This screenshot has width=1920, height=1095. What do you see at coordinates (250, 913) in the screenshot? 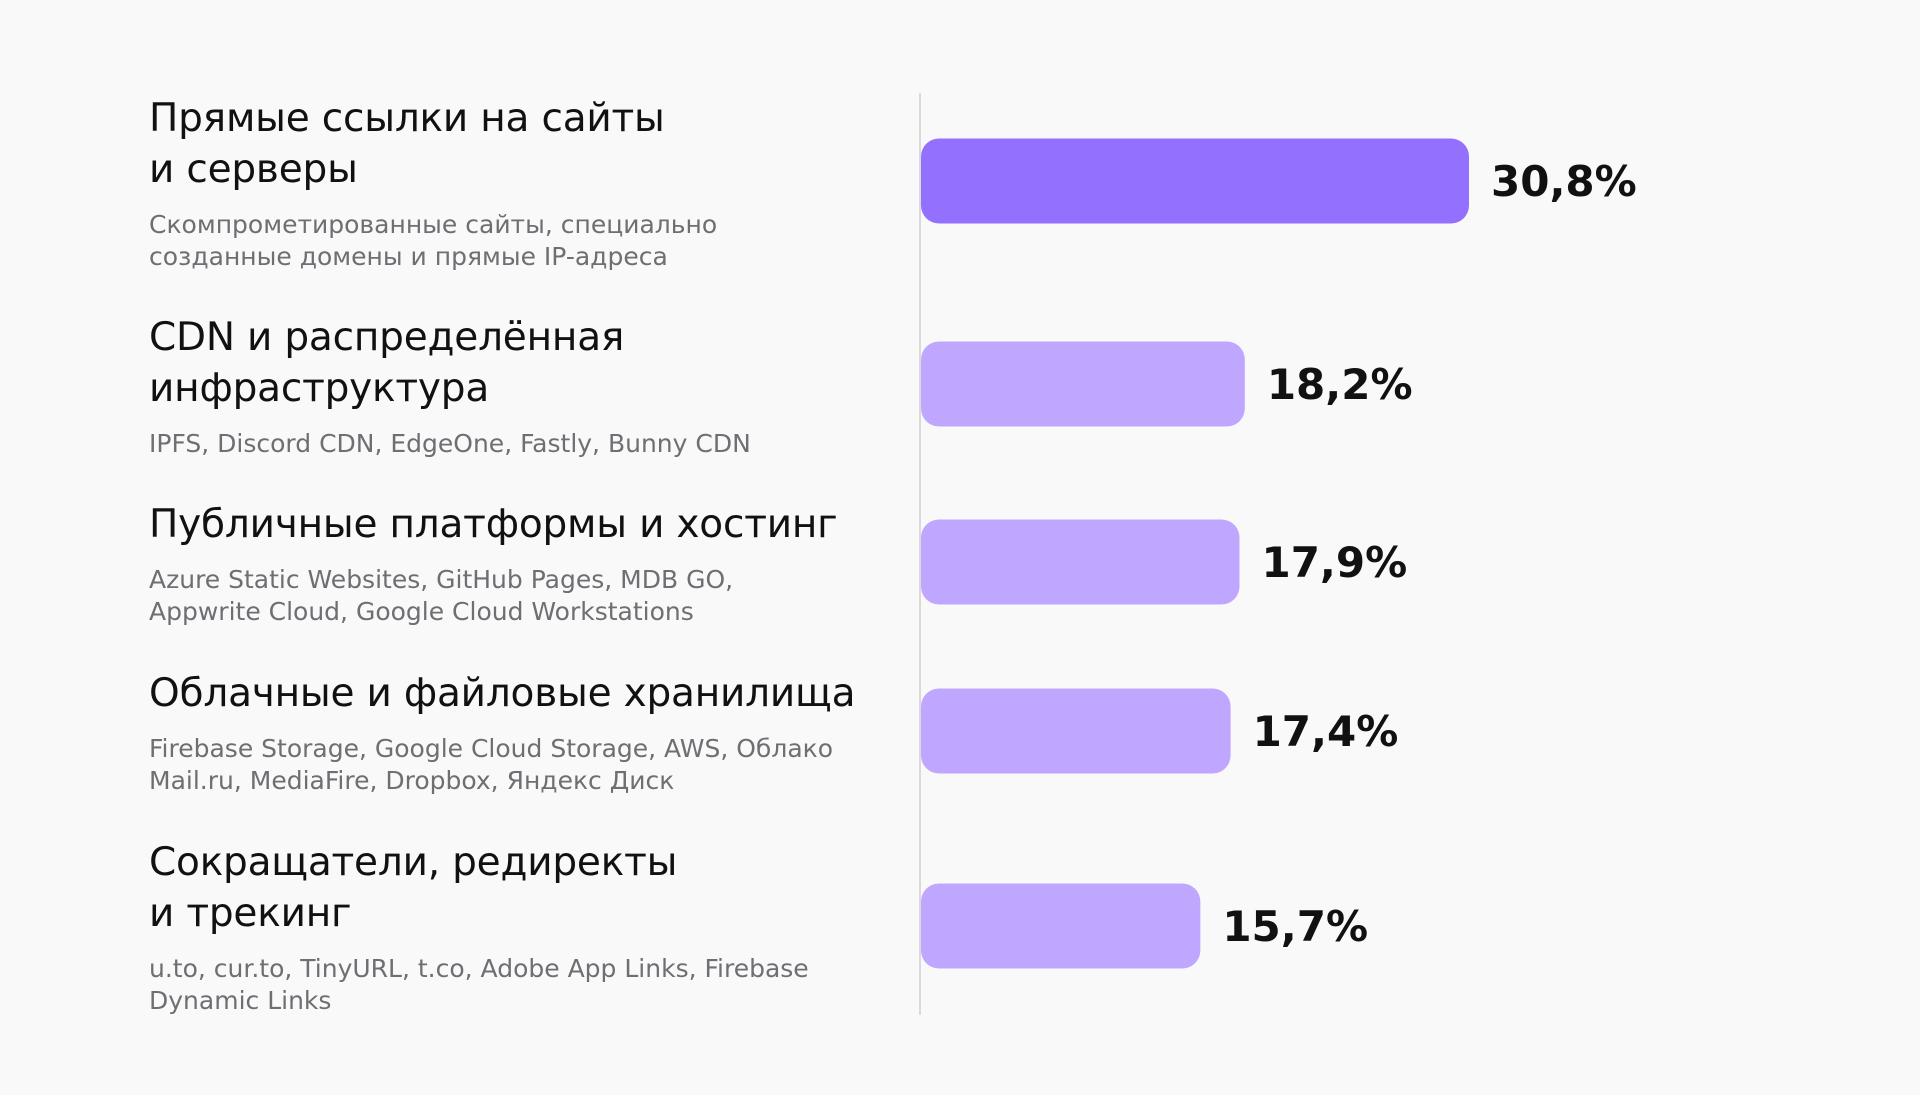
I see `category-title-line: и трекинг` at bounding box center [250, 913].